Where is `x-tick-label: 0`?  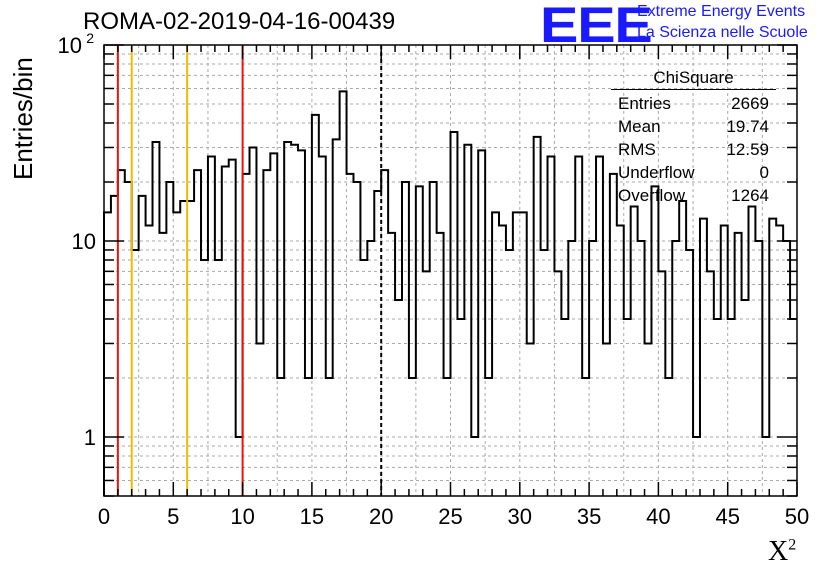 x-tick-label: 0 is located at coordinates (104, 516).